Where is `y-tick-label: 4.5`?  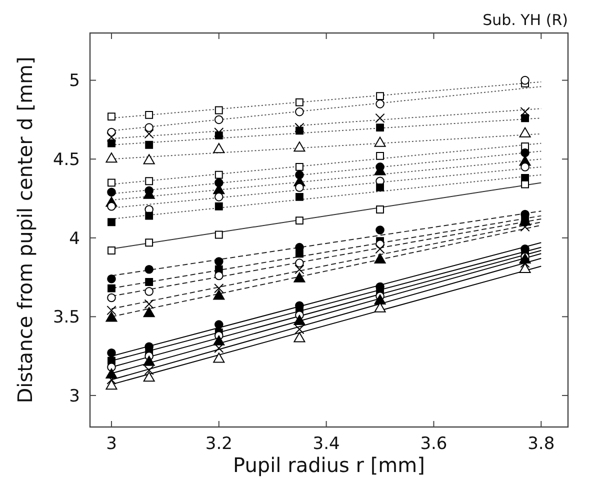
y-tick-label: 4.5 is located at coordinates (66, 160).